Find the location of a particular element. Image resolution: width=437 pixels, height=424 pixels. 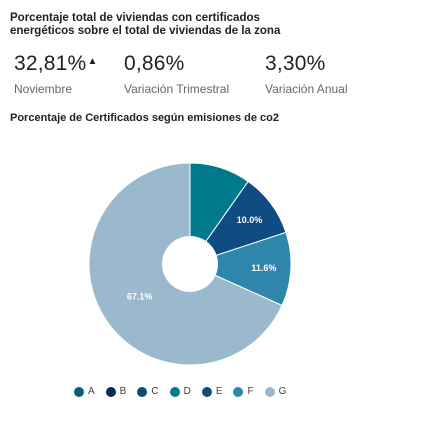

pie-label-G: 67.1% is located at coordinates (140, 297).